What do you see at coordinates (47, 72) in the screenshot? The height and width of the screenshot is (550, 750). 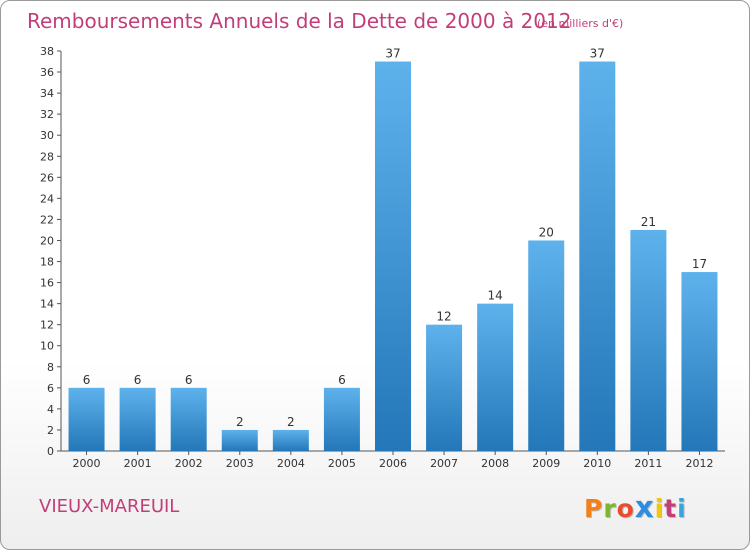 I see `y-tick-label: 36` at bounding box center [47, 72].